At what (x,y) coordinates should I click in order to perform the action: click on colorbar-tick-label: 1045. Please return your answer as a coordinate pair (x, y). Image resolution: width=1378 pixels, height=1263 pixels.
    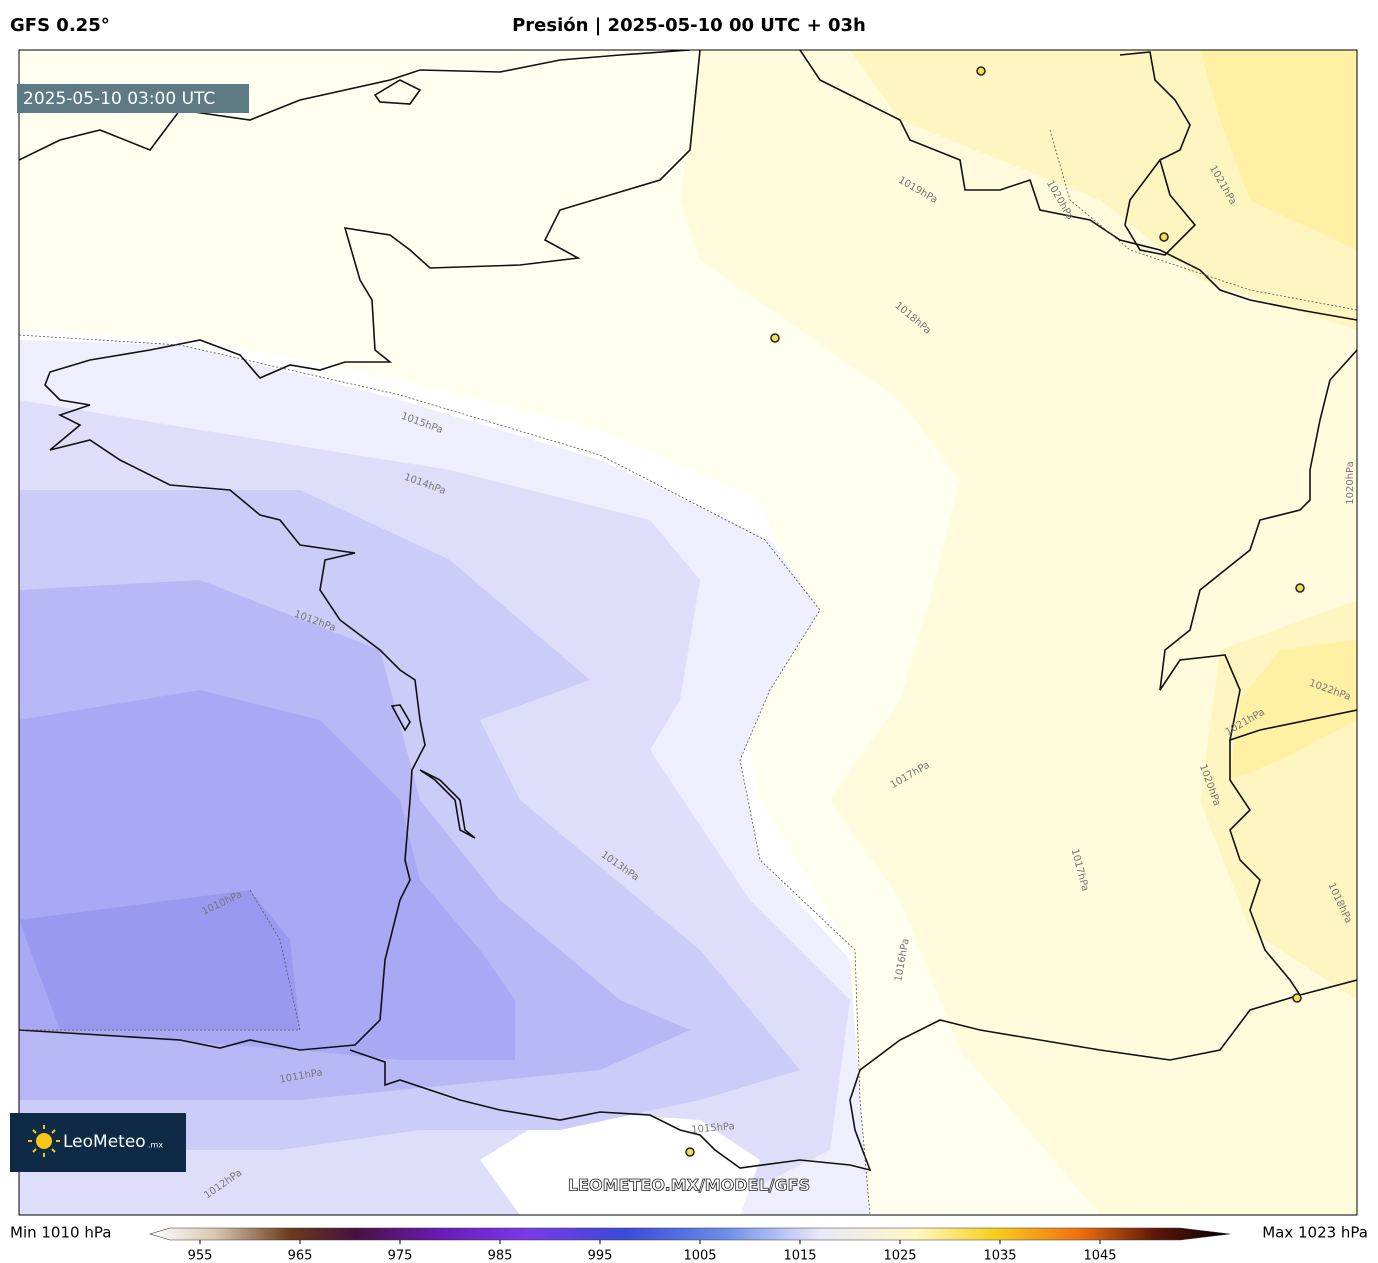
    Looking at the image, I should click on (1099, 1256).